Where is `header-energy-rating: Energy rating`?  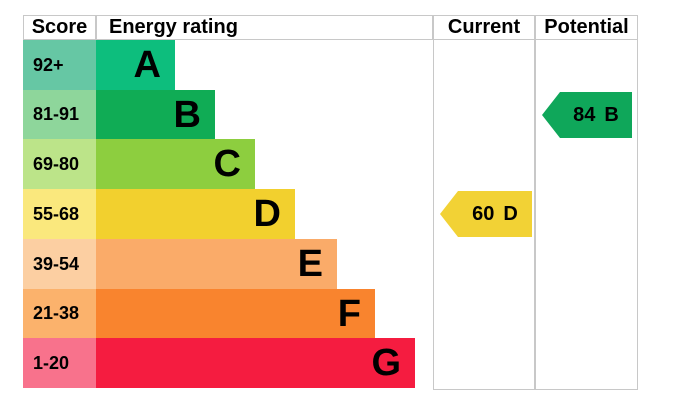
header-energy-rating: Energy rating is located at coordinates (264, 27).